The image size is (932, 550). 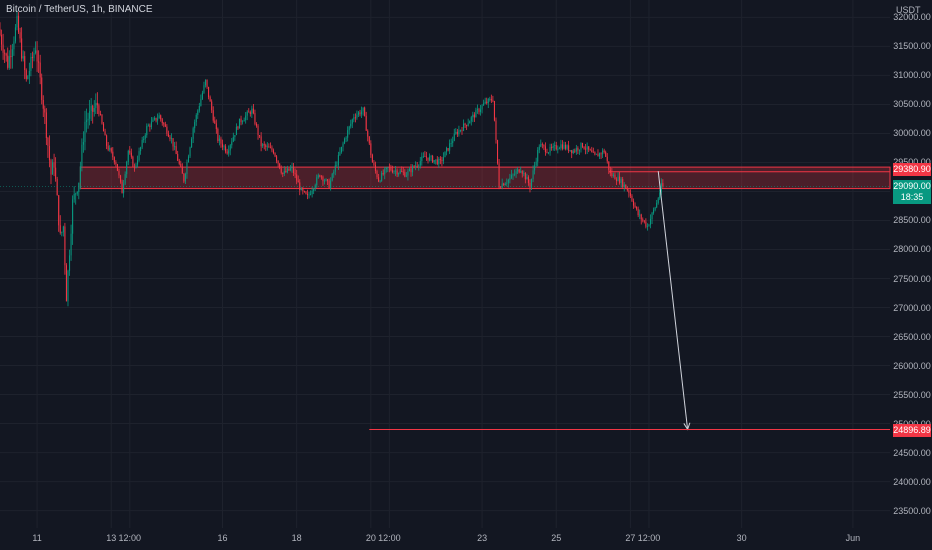 What do you see at coordinates (912, 336) in the screenshot?
I see `price-tick-label: 26500.00` at bounding box center [912, 336].